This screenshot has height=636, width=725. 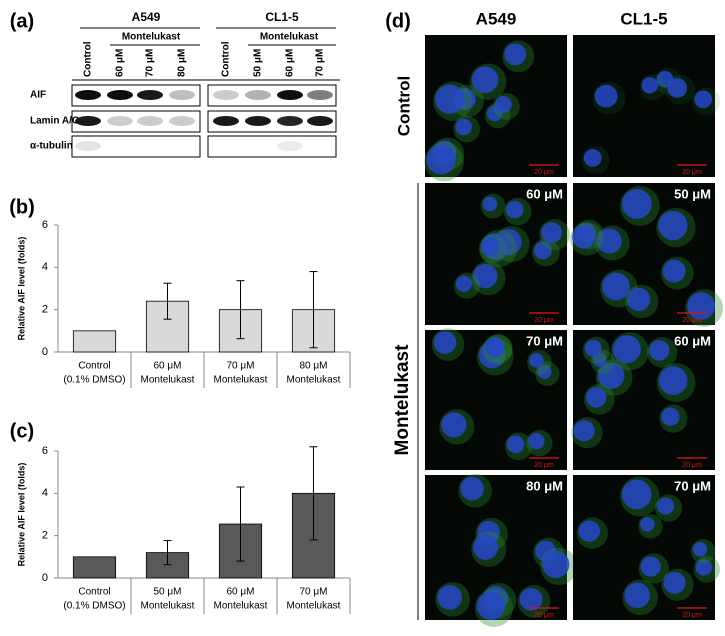 I want to click on panel-label: (c), so click(x=22, y=431).